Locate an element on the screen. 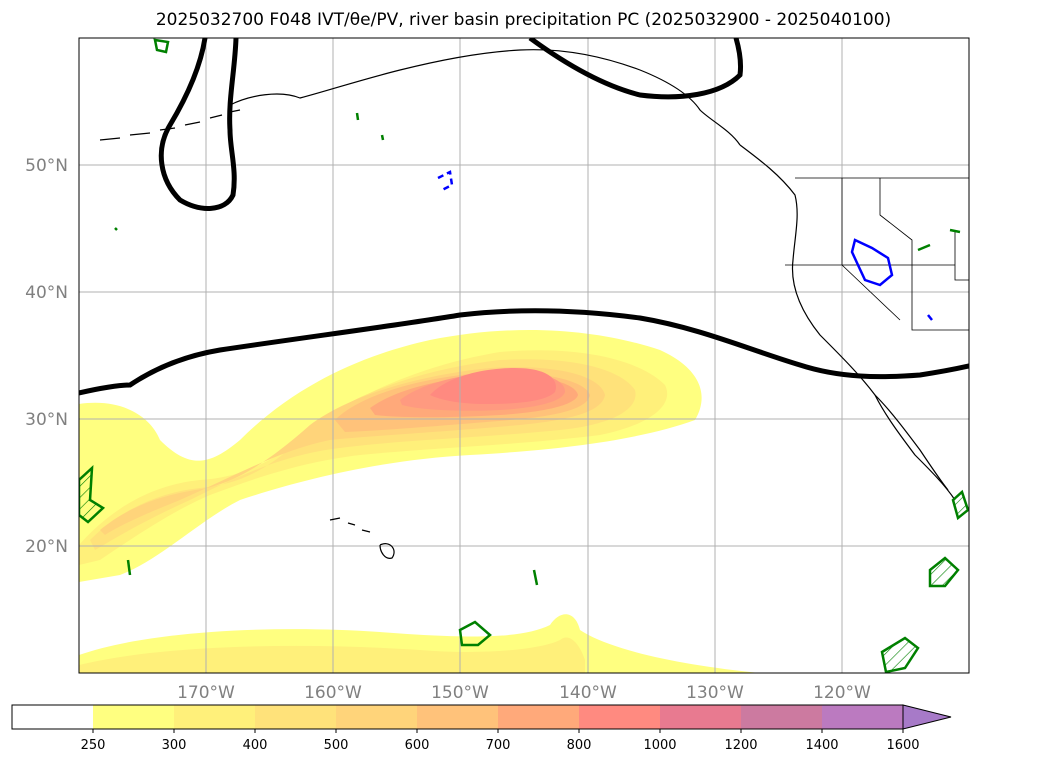  hawaii-islands is located at coordinates (362, 538).